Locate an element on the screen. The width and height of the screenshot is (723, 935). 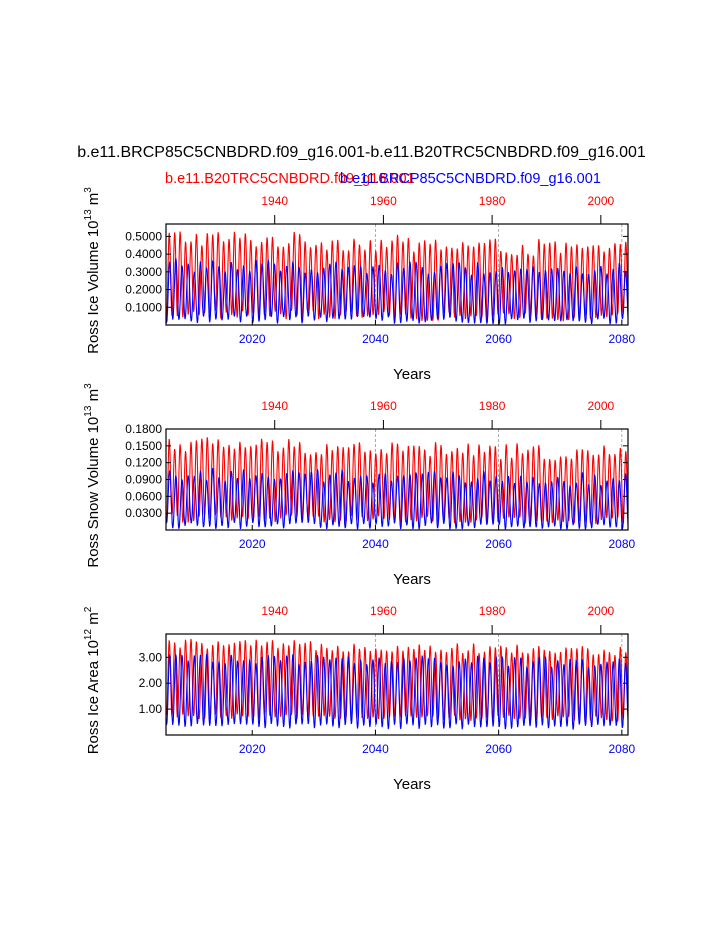
y-tick-label: 0.0300 is located at coordinates (143, 513).